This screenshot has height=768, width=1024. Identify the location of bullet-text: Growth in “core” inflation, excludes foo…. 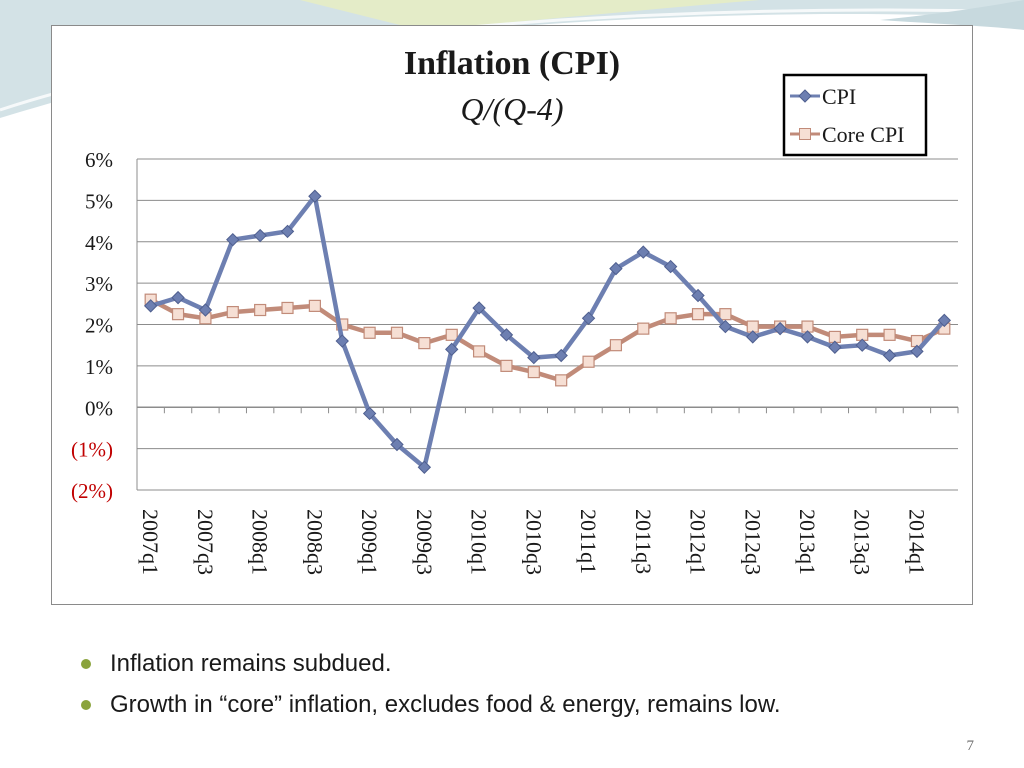
(445, 704).